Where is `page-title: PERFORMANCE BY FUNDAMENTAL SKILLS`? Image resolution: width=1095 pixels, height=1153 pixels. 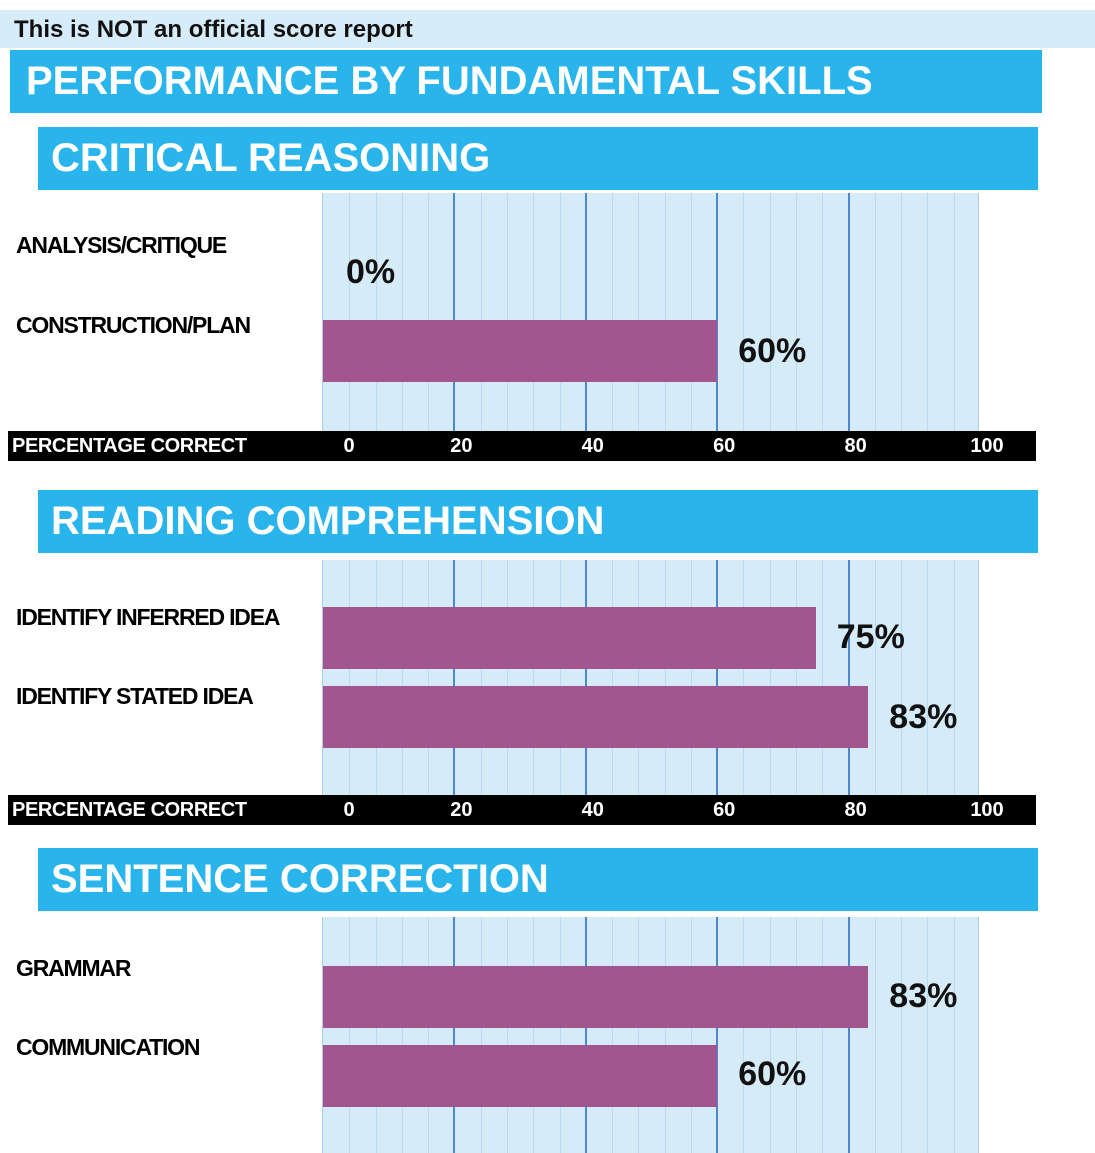
page-title: PERFORMANCE BY FUNDAMENTAL SKILLS is located at coordinates (526, 81).